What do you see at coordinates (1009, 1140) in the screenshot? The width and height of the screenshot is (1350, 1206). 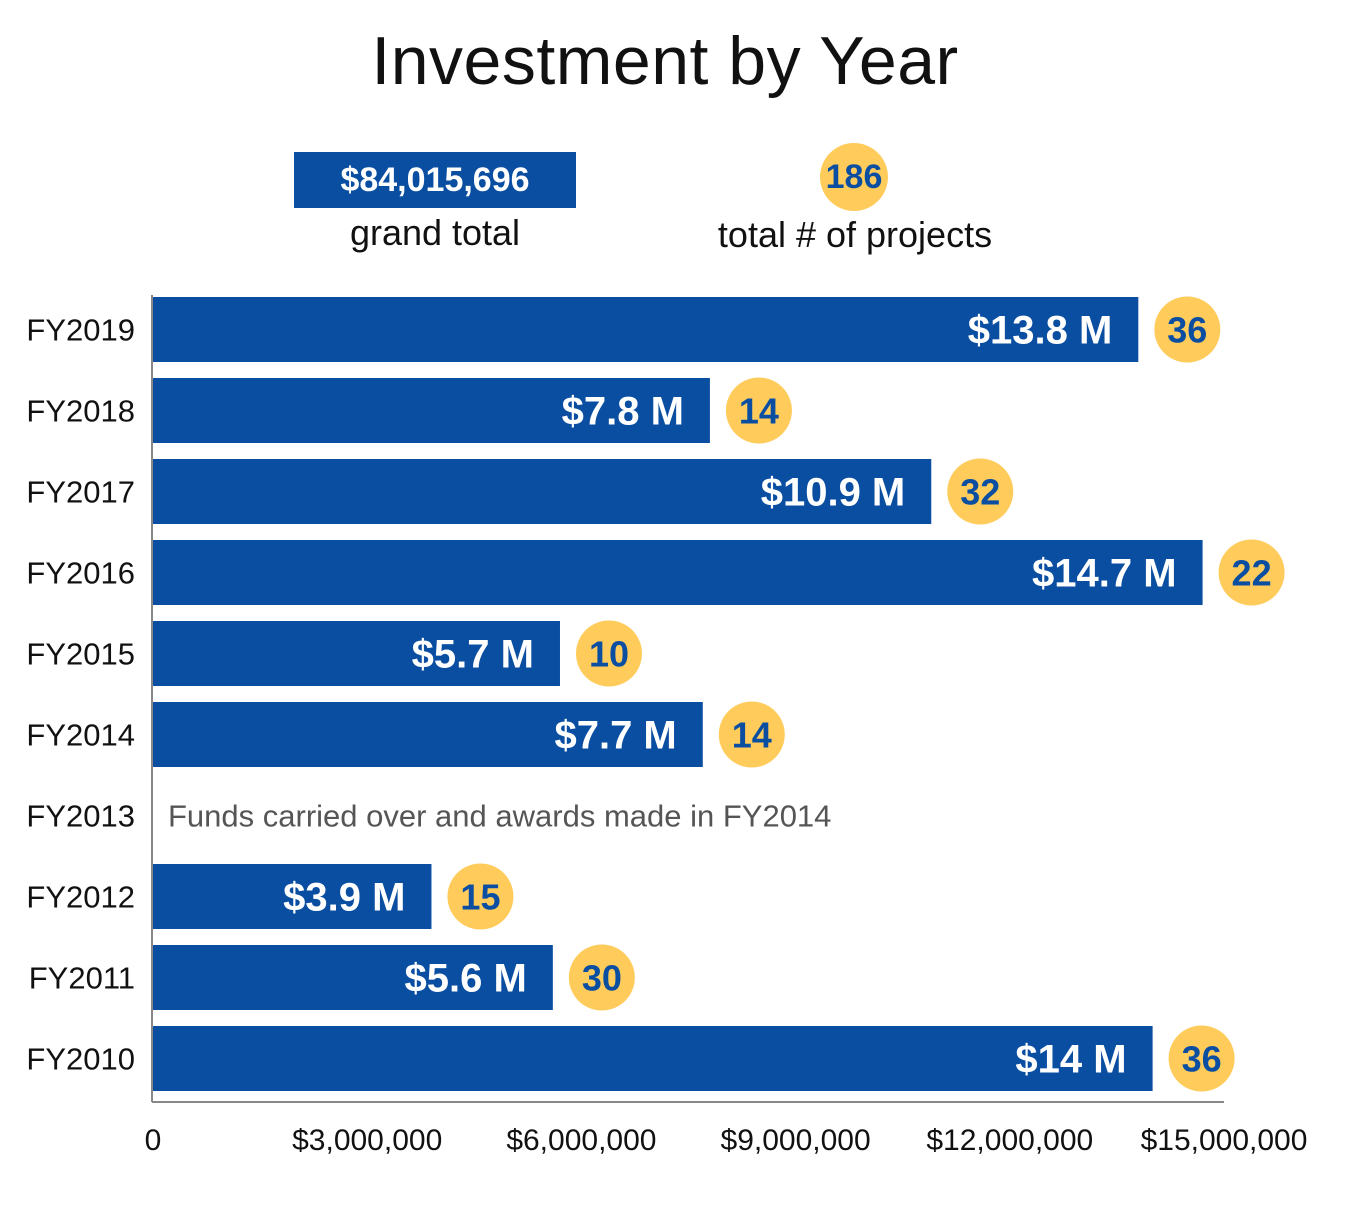 I see `x-tick-label: $12,000,000` at bounding box center [1009, 1140].